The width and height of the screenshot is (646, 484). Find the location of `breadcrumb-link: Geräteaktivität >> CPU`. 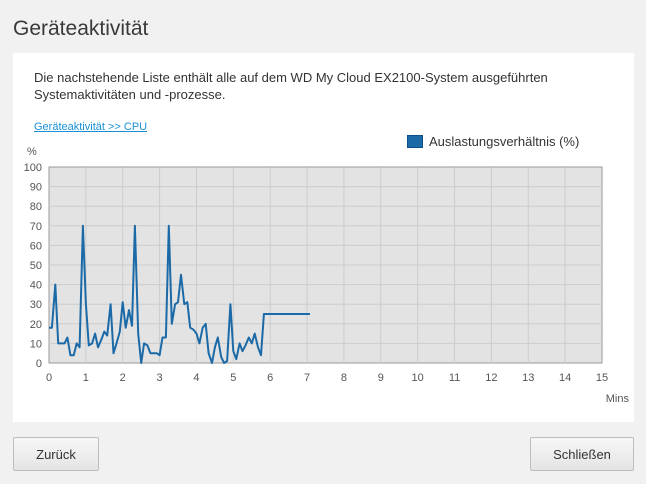

breadcrumb-link: Geräteaktivität >> CPU is located at coordinates (91, 127).